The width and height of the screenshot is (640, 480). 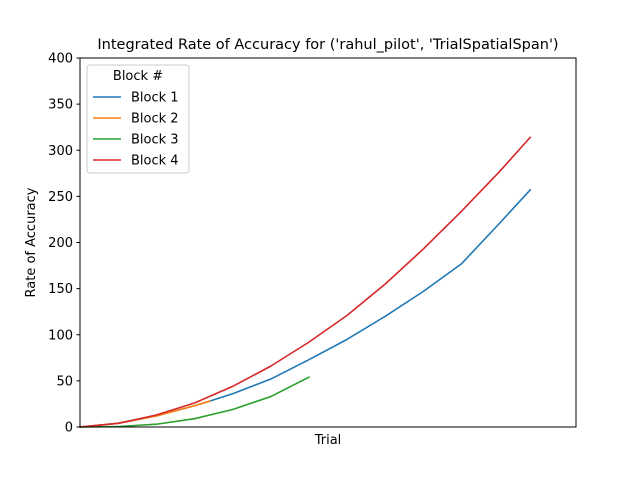 What do you see at coordinates (155, 119) in the screenshot?
I see `legend-label-2: Block 2` at bounding box center [155, 119].